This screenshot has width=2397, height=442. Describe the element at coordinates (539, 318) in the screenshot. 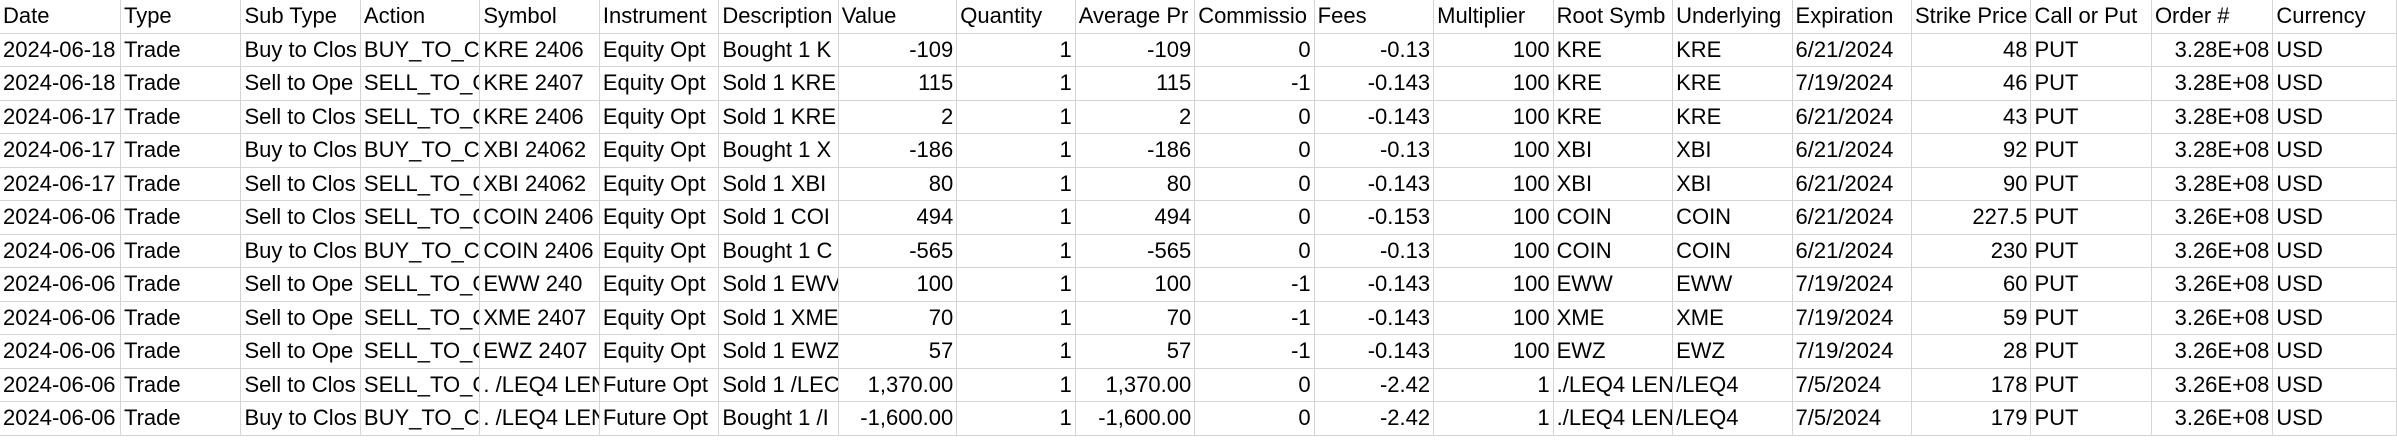

I see `cell-symbol: XME 2407` at that location.